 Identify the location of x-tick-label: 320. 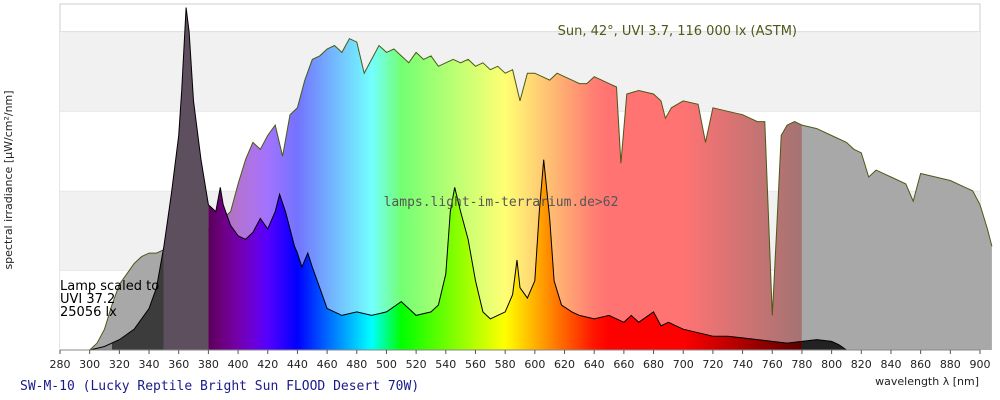
(119, 364).